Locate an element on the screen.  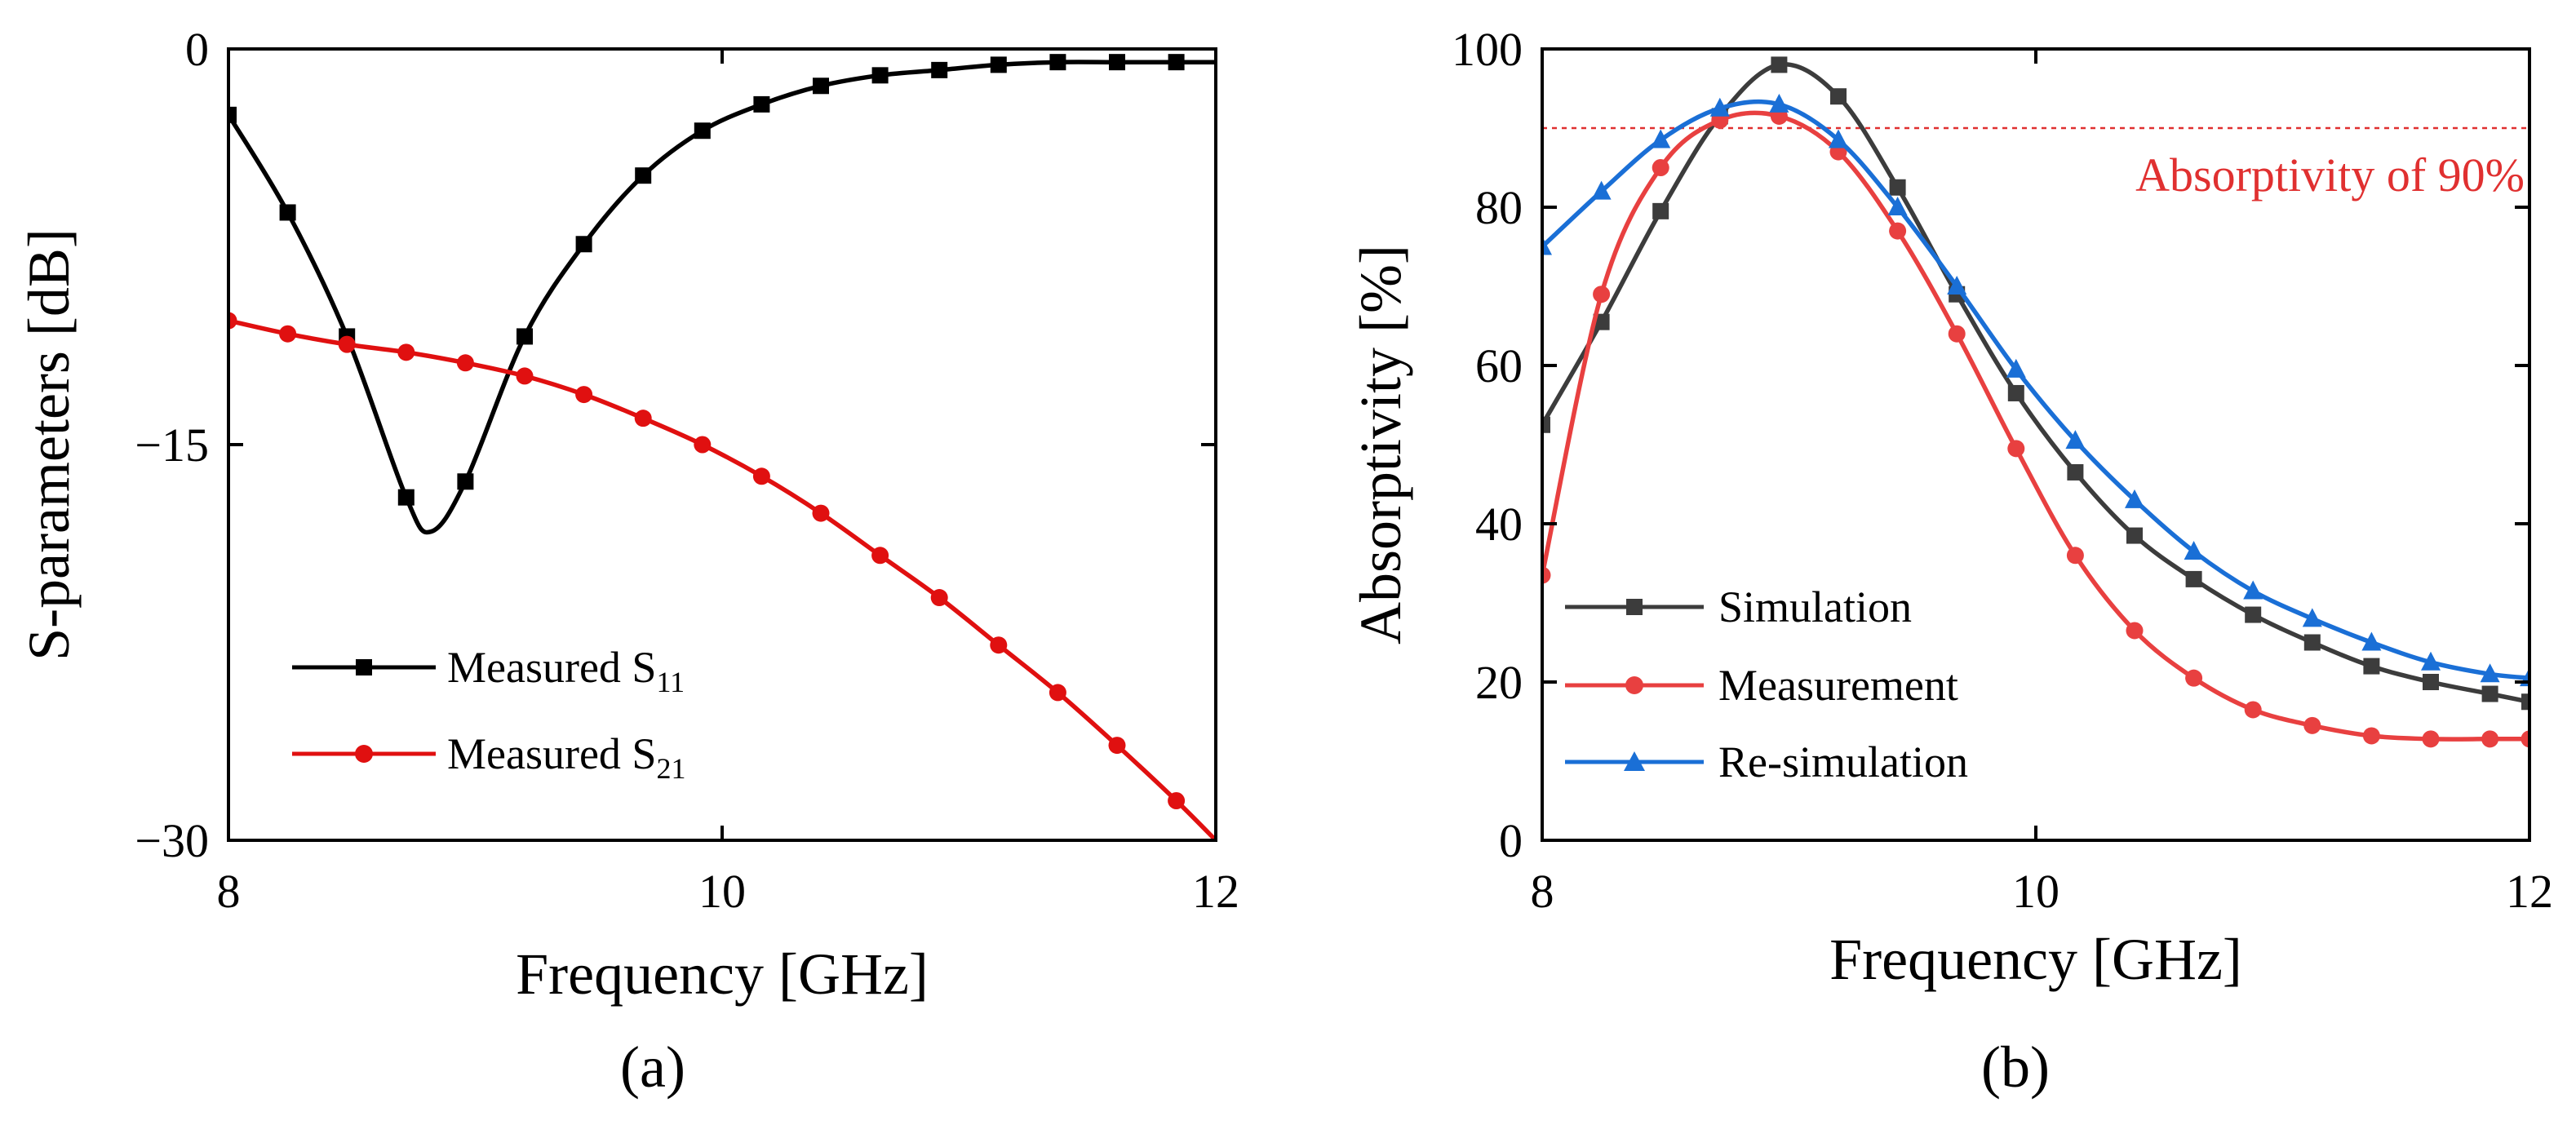
panel-b-ytick-label: 100 is located at coordinates (1487, 49).